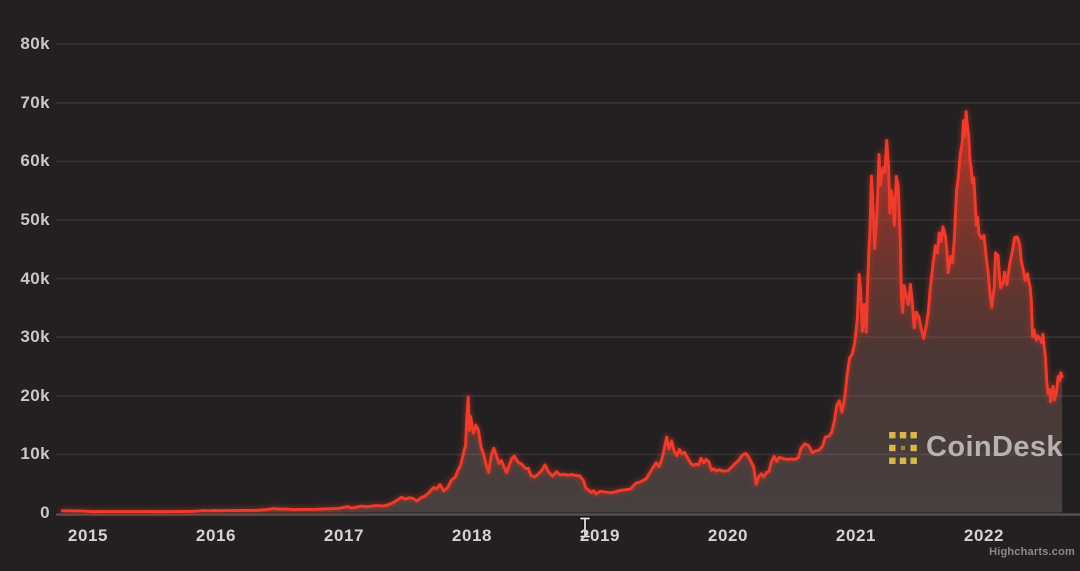 The width and height of the screenshot is (1080, 571). I want to click on text-cursor-icon, so click(585, 527).